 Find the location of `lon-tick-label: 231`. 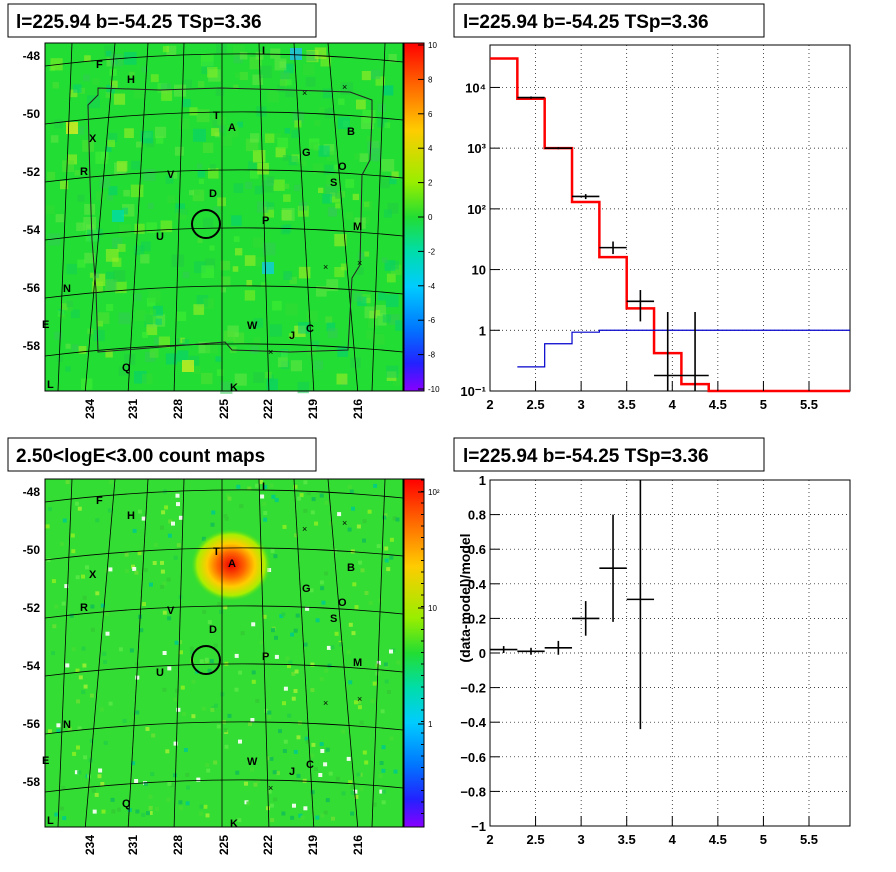

lon-tick-label: 231 is located at coordinates (133, 845).